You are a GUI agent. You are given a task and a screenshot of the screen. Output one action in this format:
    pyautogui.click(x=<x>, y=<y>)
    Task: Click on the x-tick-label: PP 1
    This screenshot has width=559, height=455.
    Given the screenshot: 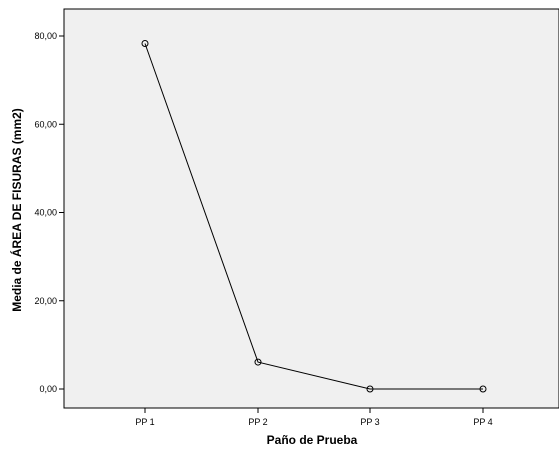 What is the action you would take?
    pyautogui.click(x=144, y=422)
    